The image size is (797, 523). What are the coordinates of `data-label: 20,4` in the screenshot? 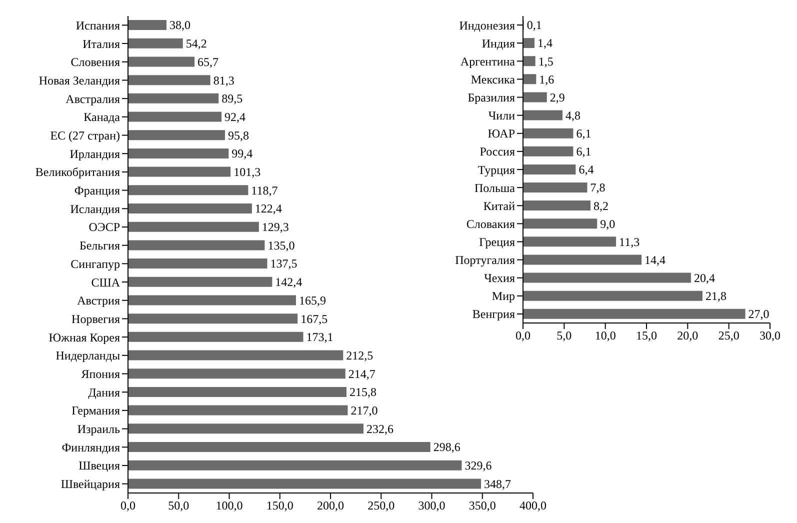 It's located at (704, 277).